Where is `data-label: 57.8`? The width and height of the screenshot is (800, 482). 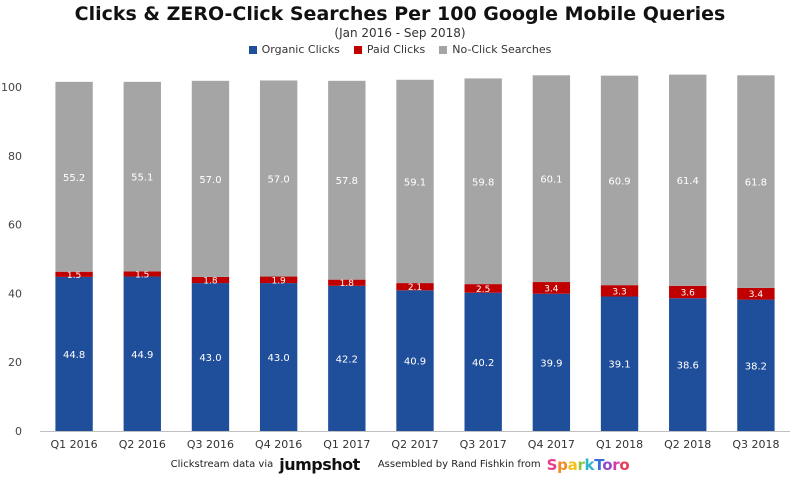 data-label: 57.8 is located at coordinates (347, 181).